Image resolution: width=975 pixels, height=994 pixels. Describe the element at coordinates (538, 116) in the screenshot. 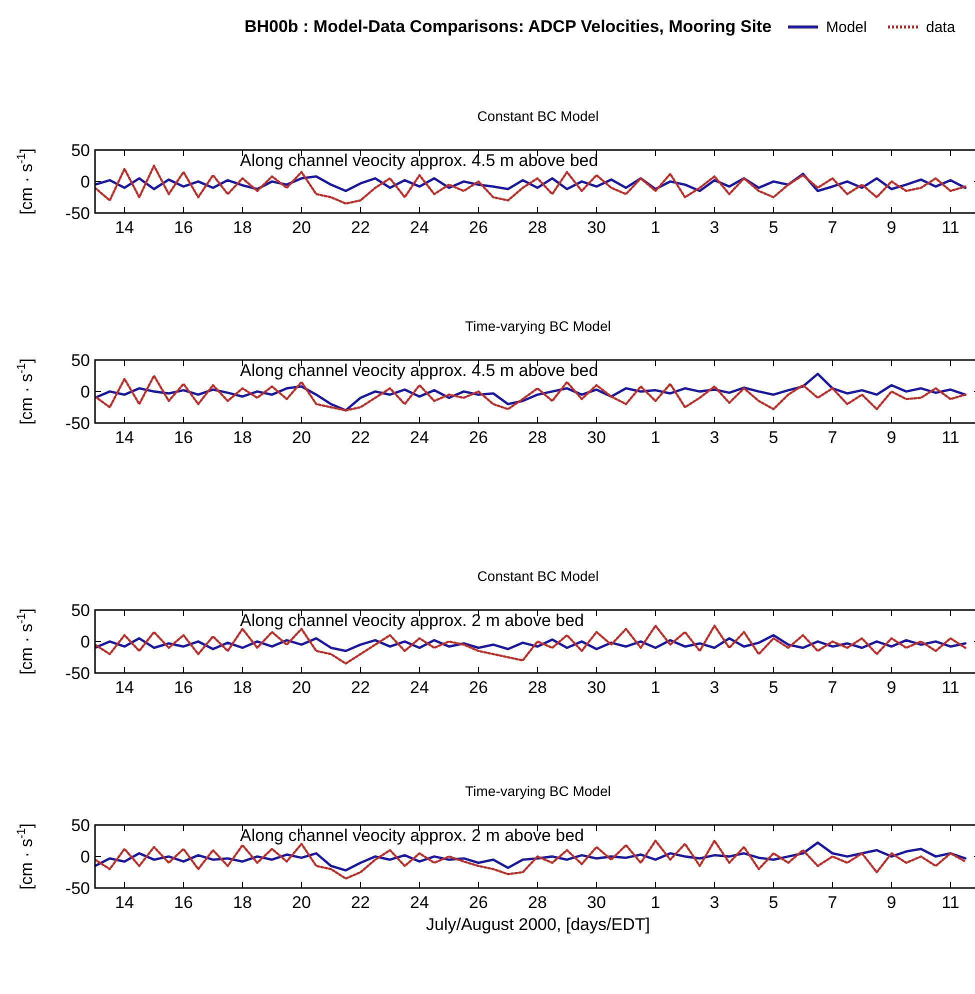

I see `chart-subtitle: Constant BC Model` at that location.